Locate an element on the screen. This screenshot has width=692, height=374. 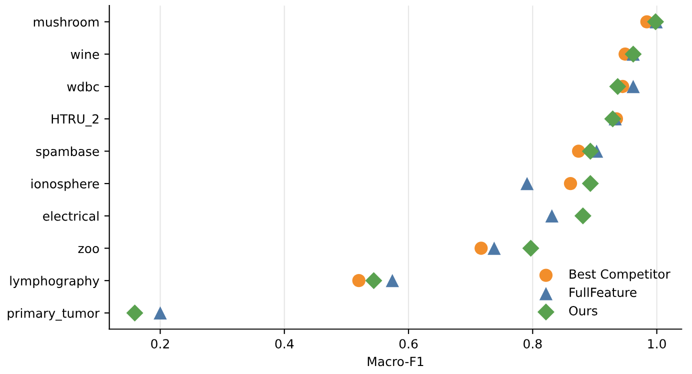
y-tick-label: electrical is located at coordinates (70, 216).